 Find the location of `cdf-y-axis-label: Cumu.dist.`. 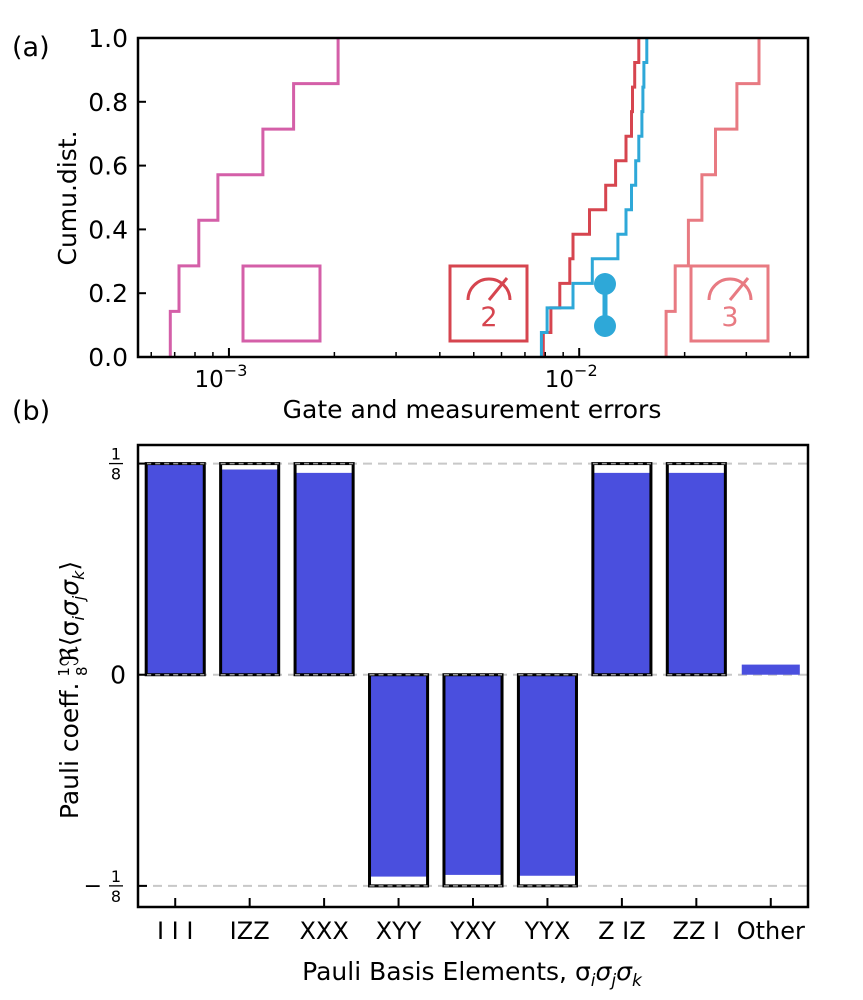

cdf-y-axis-label: Cumu.dist. is located at coordinates (67, 197).